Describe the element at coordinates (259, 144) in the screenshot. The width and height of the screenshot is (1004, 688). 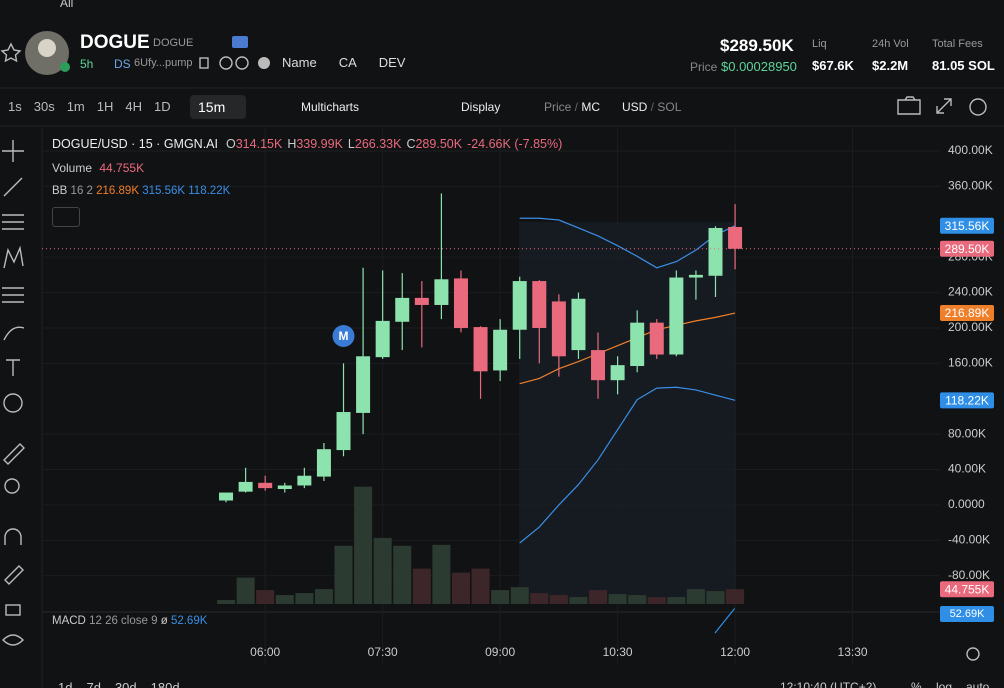
I see `ohlc-value: 314.15K` at that location.